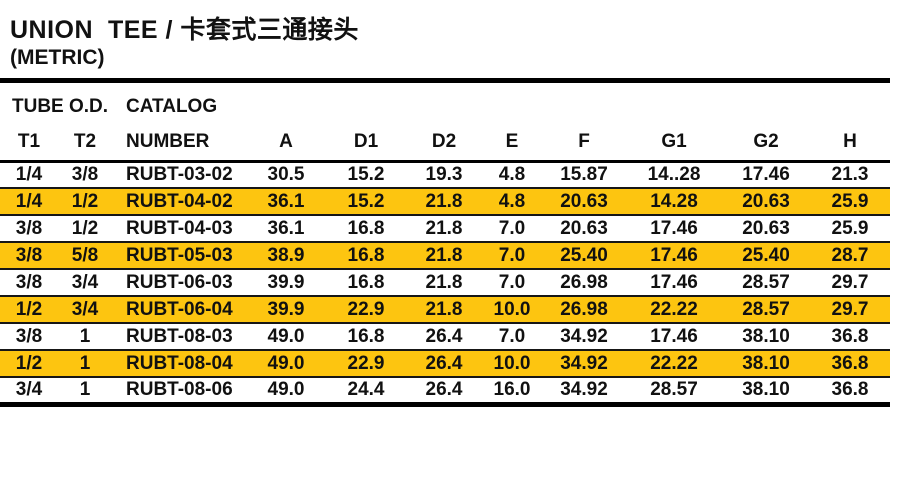  What do you see at coordinates (179, 363) in the screenshot?
I see `cell-catalog-number: RUBT-08-04` at bounding box center [179, 363].